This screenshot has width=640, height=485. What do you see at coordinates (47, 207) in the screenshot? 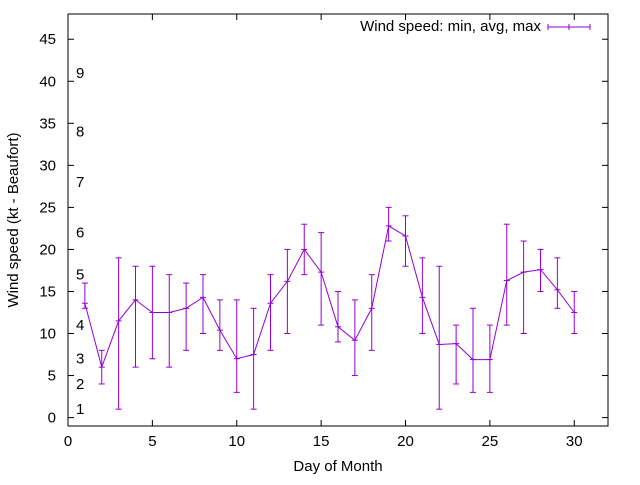
I see `y-tick-label: 25` at bounding box center [47, 207].